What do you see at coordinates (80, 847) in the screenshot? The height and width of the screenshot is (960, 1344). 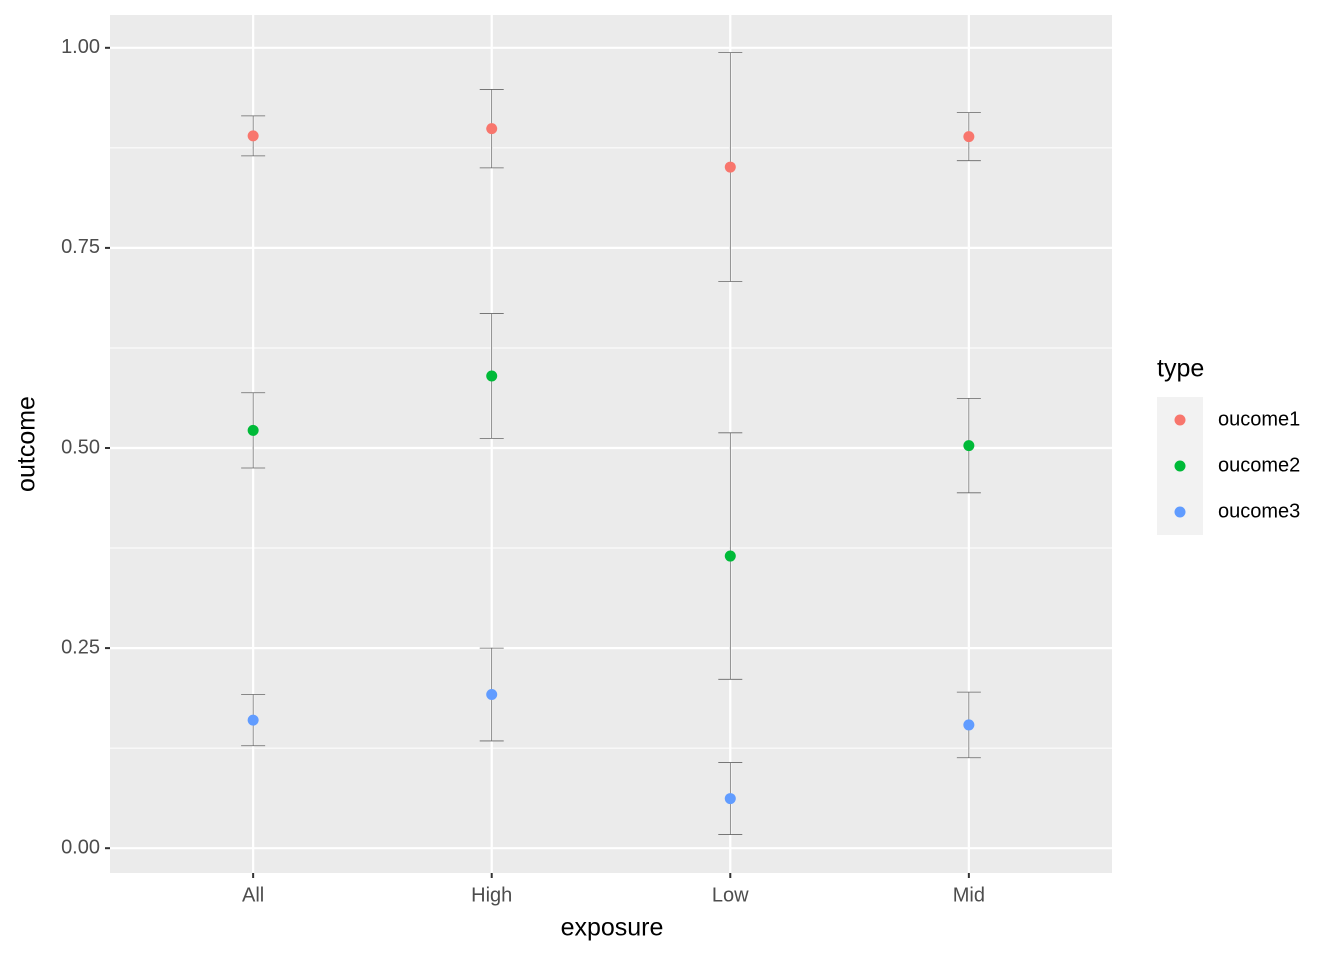 I see `y-tick-label: 0.00` at bounding box center [80, 847].